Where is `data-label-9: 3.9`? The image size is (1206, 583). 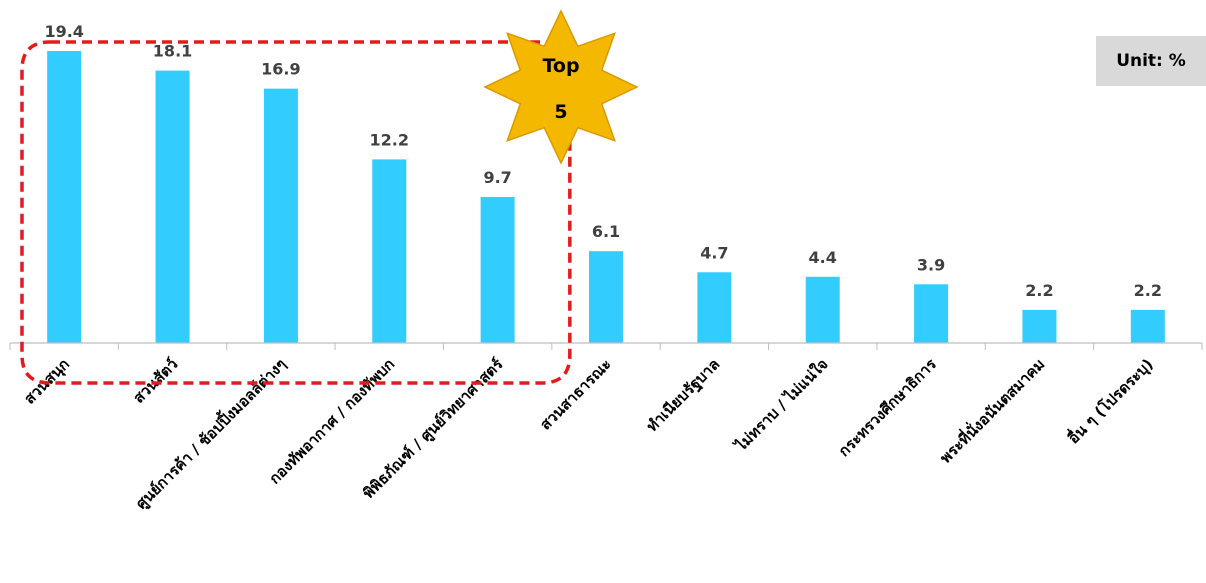
data-label-9: 3.9 is located at coordinates (931, 264).